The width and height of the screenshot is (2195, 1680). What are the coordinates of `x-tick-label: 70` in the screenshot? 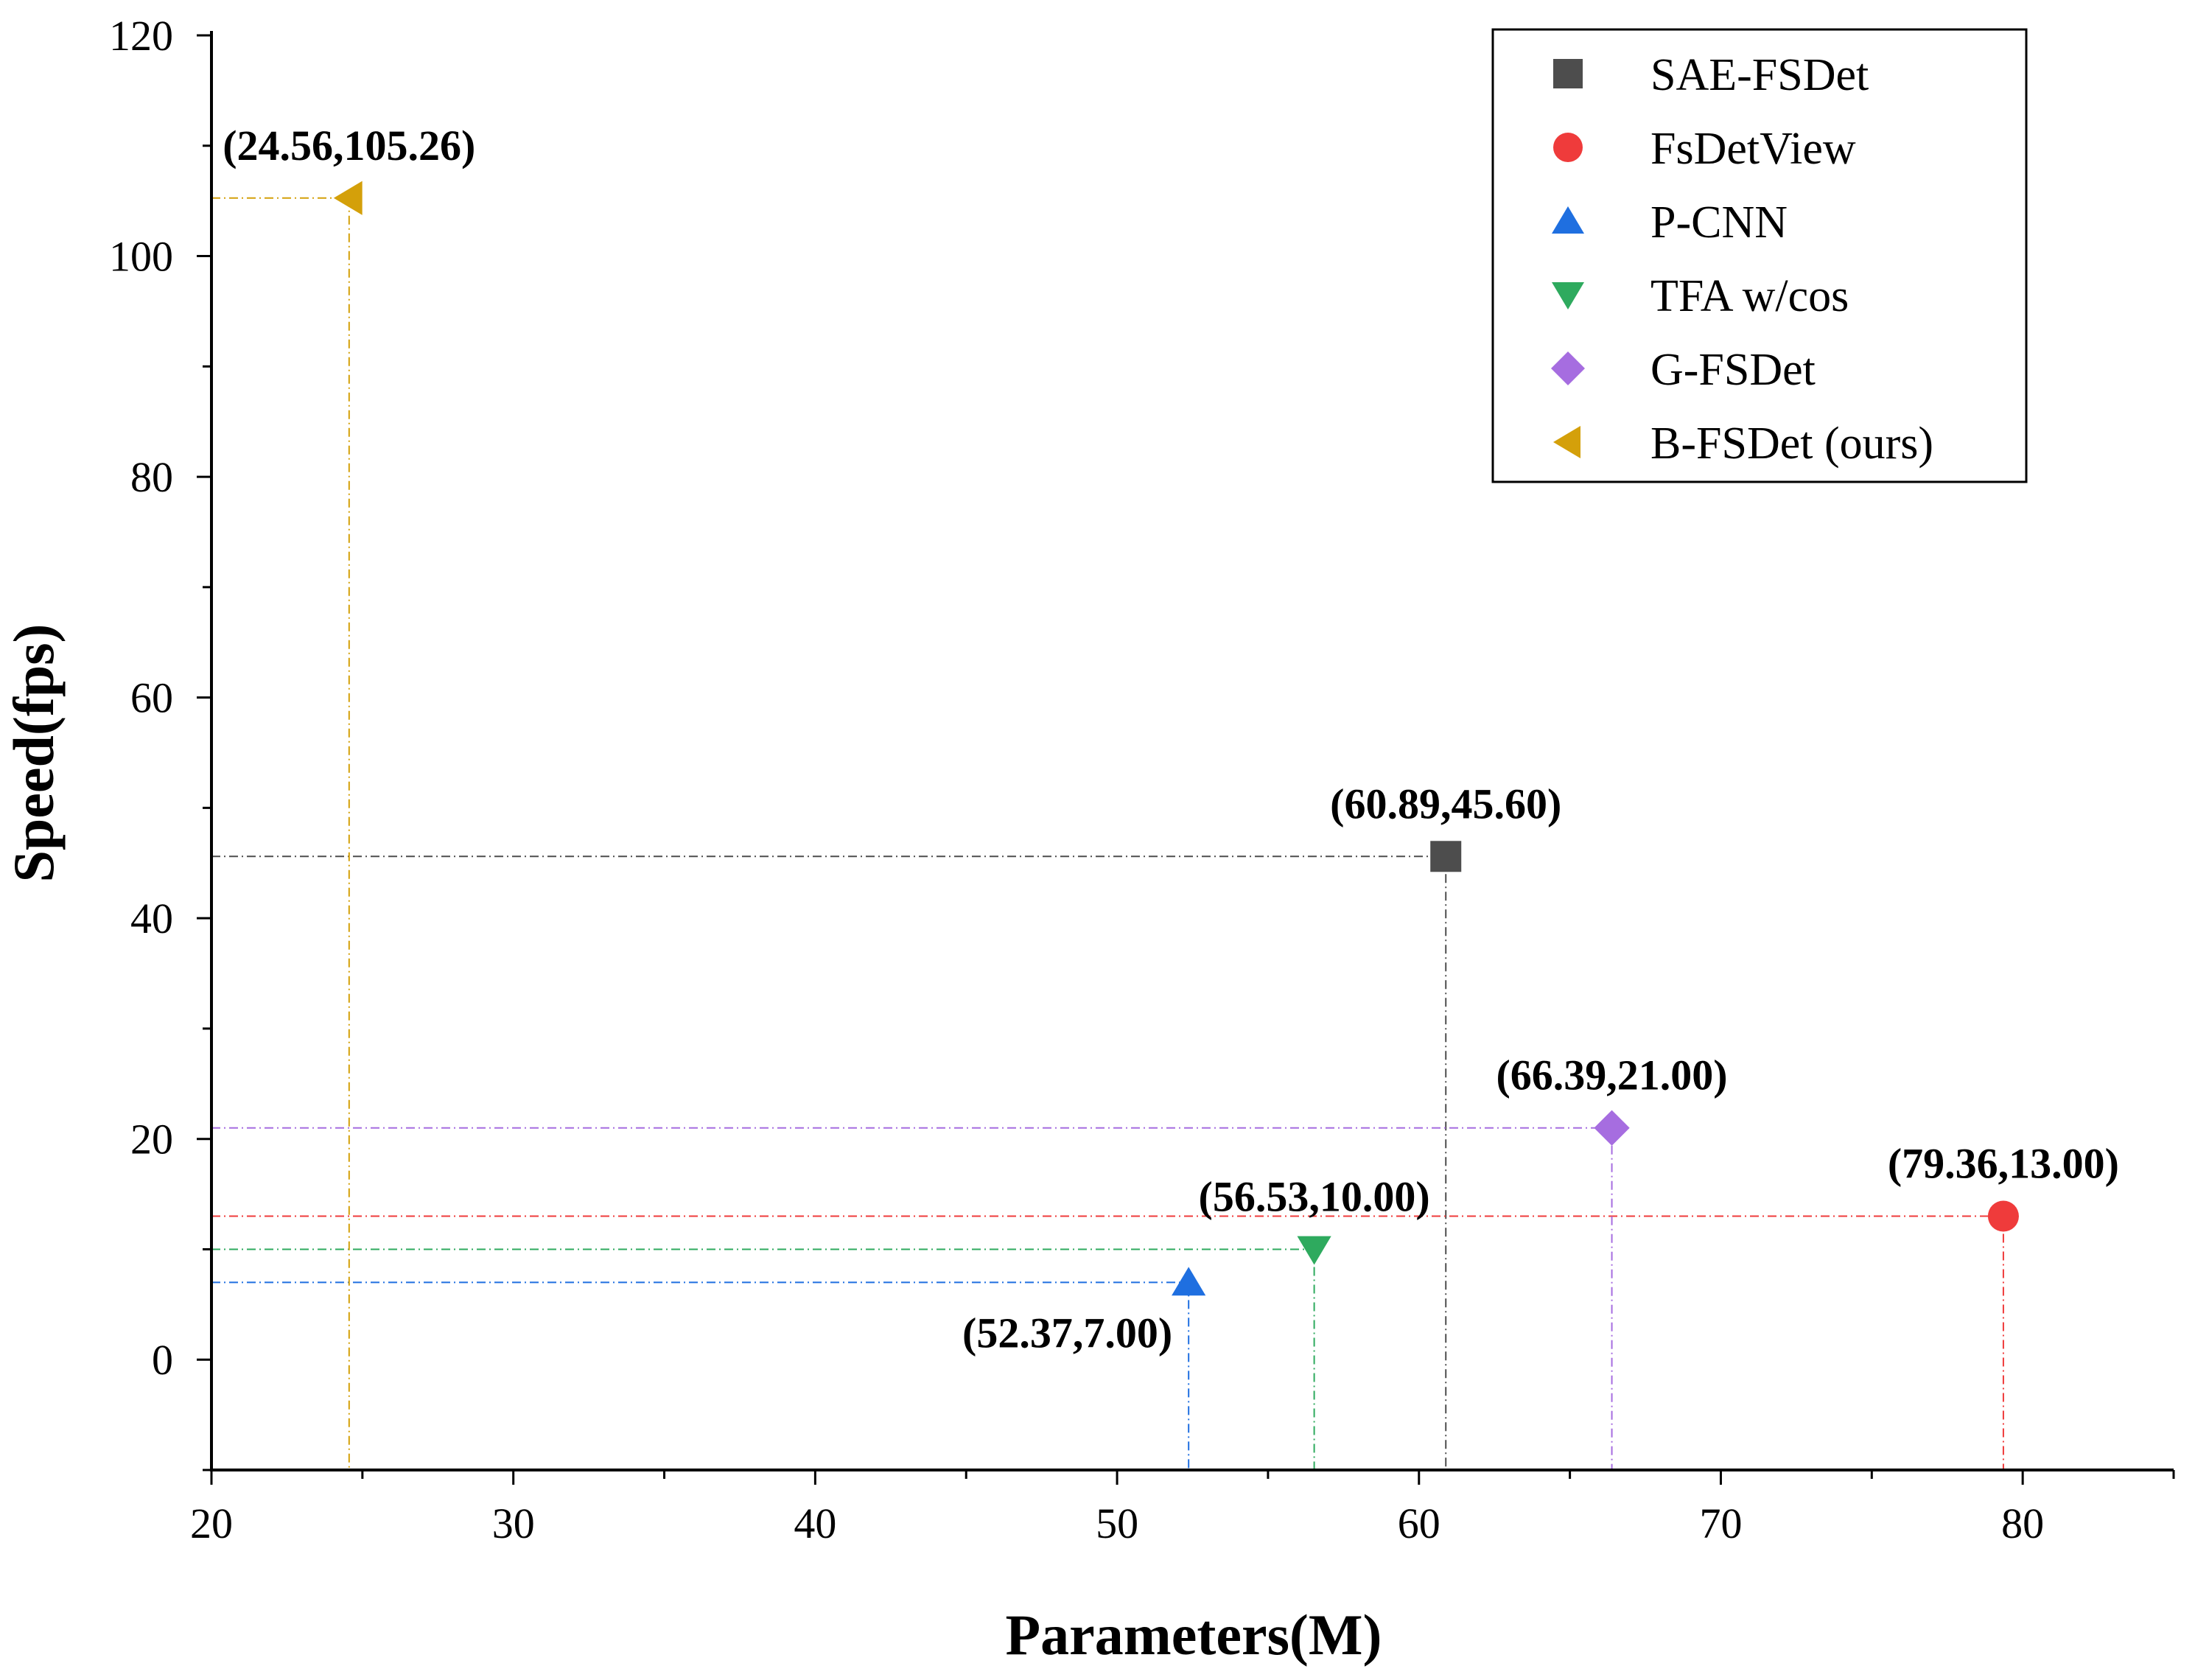 It's located at (1720, 1523).